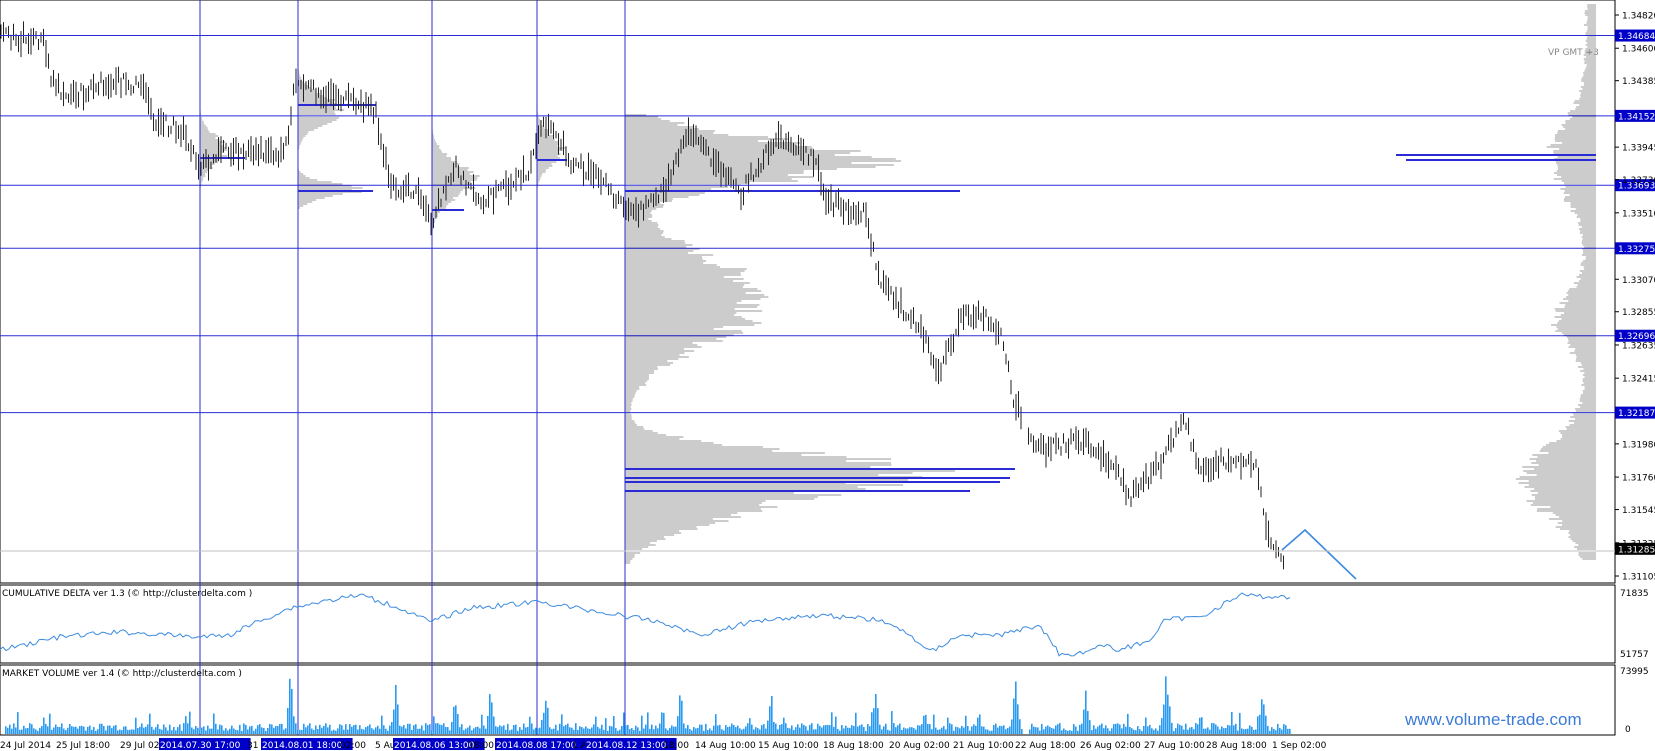 Image resolution: width=1655 pixels, height=751 pixels. I want to click on time-label: 27 Aug 10:00, so click(1174, 746).